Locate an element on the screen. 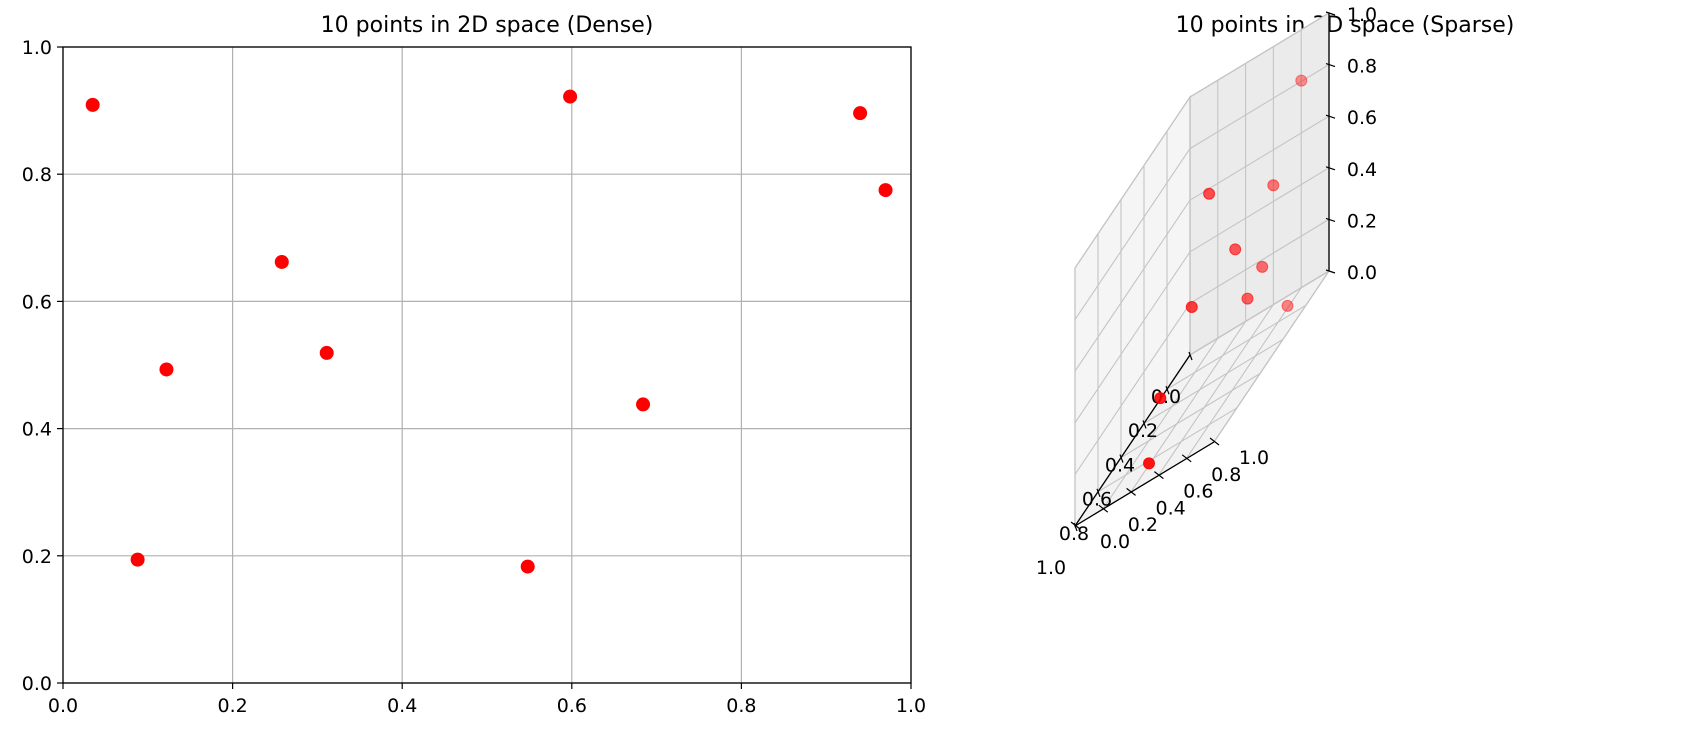  x-axis-line is located at coordinates (1132, 440).